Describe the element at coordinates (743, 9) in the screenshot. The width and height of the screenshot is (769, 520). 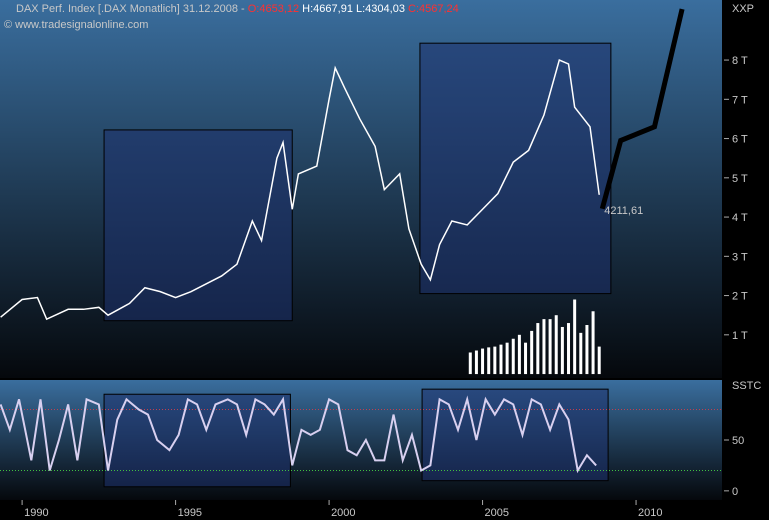
I see `axis-label: XXP` at that location.